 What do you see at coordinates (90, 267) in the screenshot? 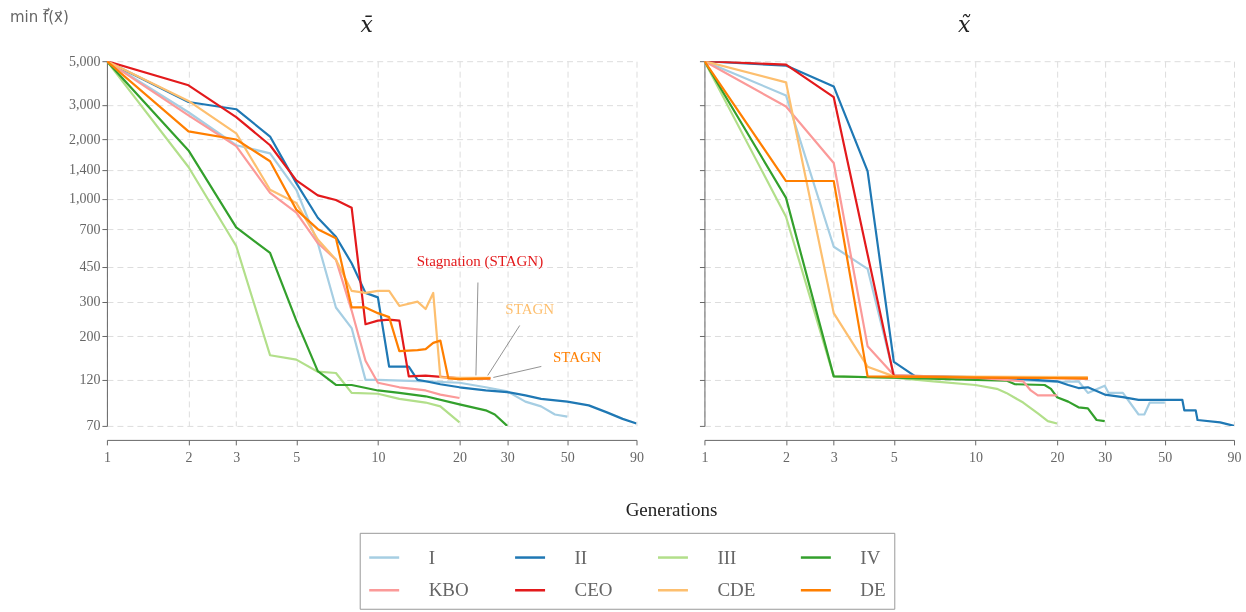
I see `y-tick-label: 450` at bounding box center [90, 267].